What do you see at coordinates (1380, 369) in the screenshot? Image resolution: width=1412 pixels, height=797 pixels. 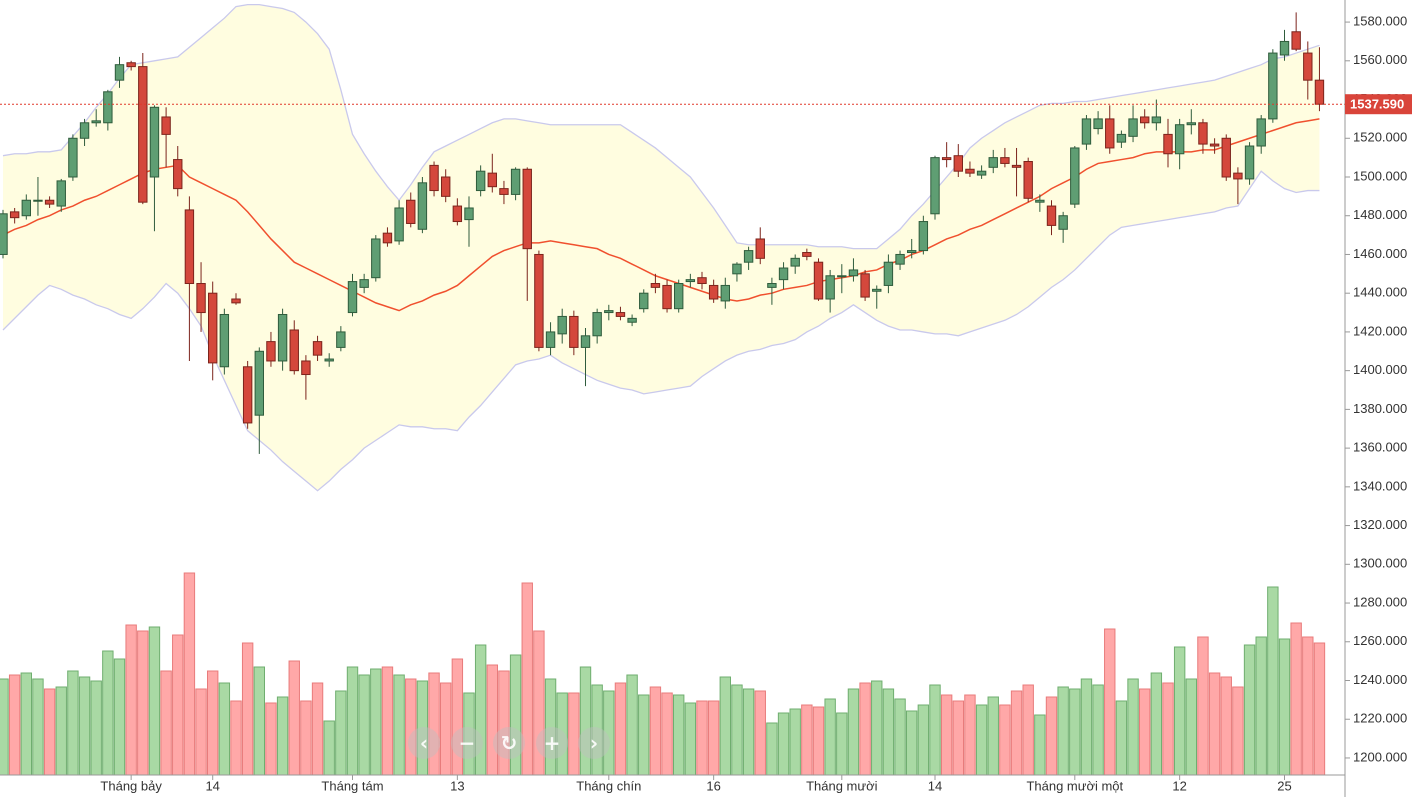 I see `y-tick-label: 1400.000` at bounding box center [1380, 369].